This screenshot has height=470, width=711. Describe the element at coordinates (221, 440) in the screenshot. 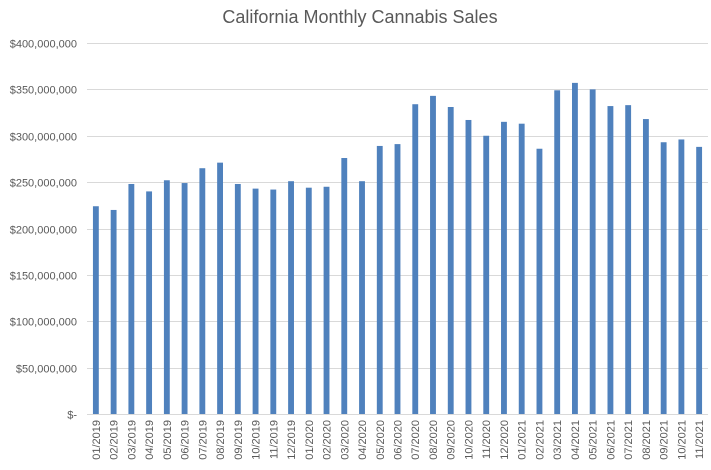

I see `x-tick-label: 08/2019` at that location.